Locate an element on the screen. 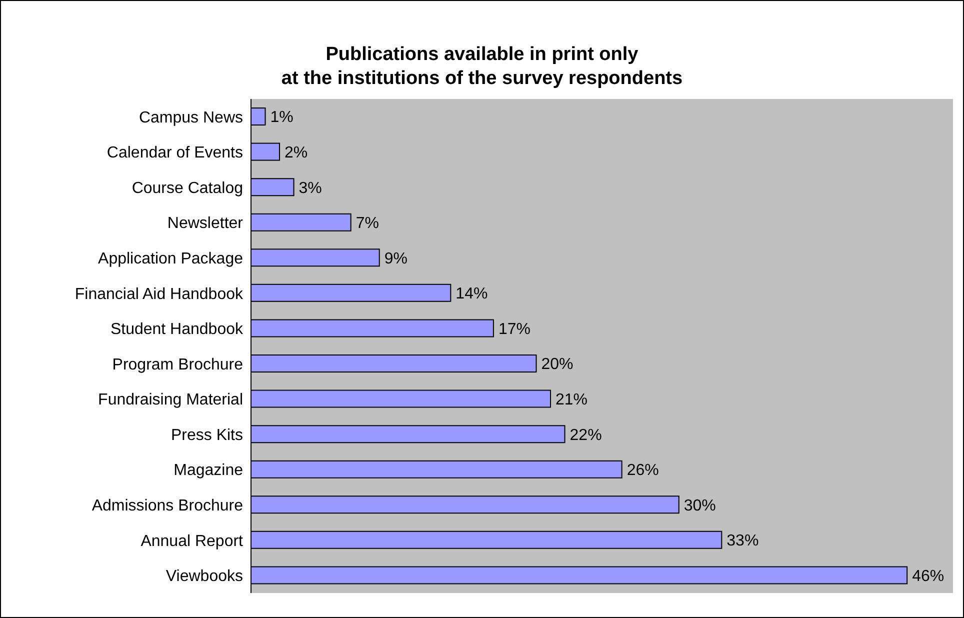 The width and height of the screenshot is (964, 618). y-tick-label: Application Package is located at coordinates (171, 259).